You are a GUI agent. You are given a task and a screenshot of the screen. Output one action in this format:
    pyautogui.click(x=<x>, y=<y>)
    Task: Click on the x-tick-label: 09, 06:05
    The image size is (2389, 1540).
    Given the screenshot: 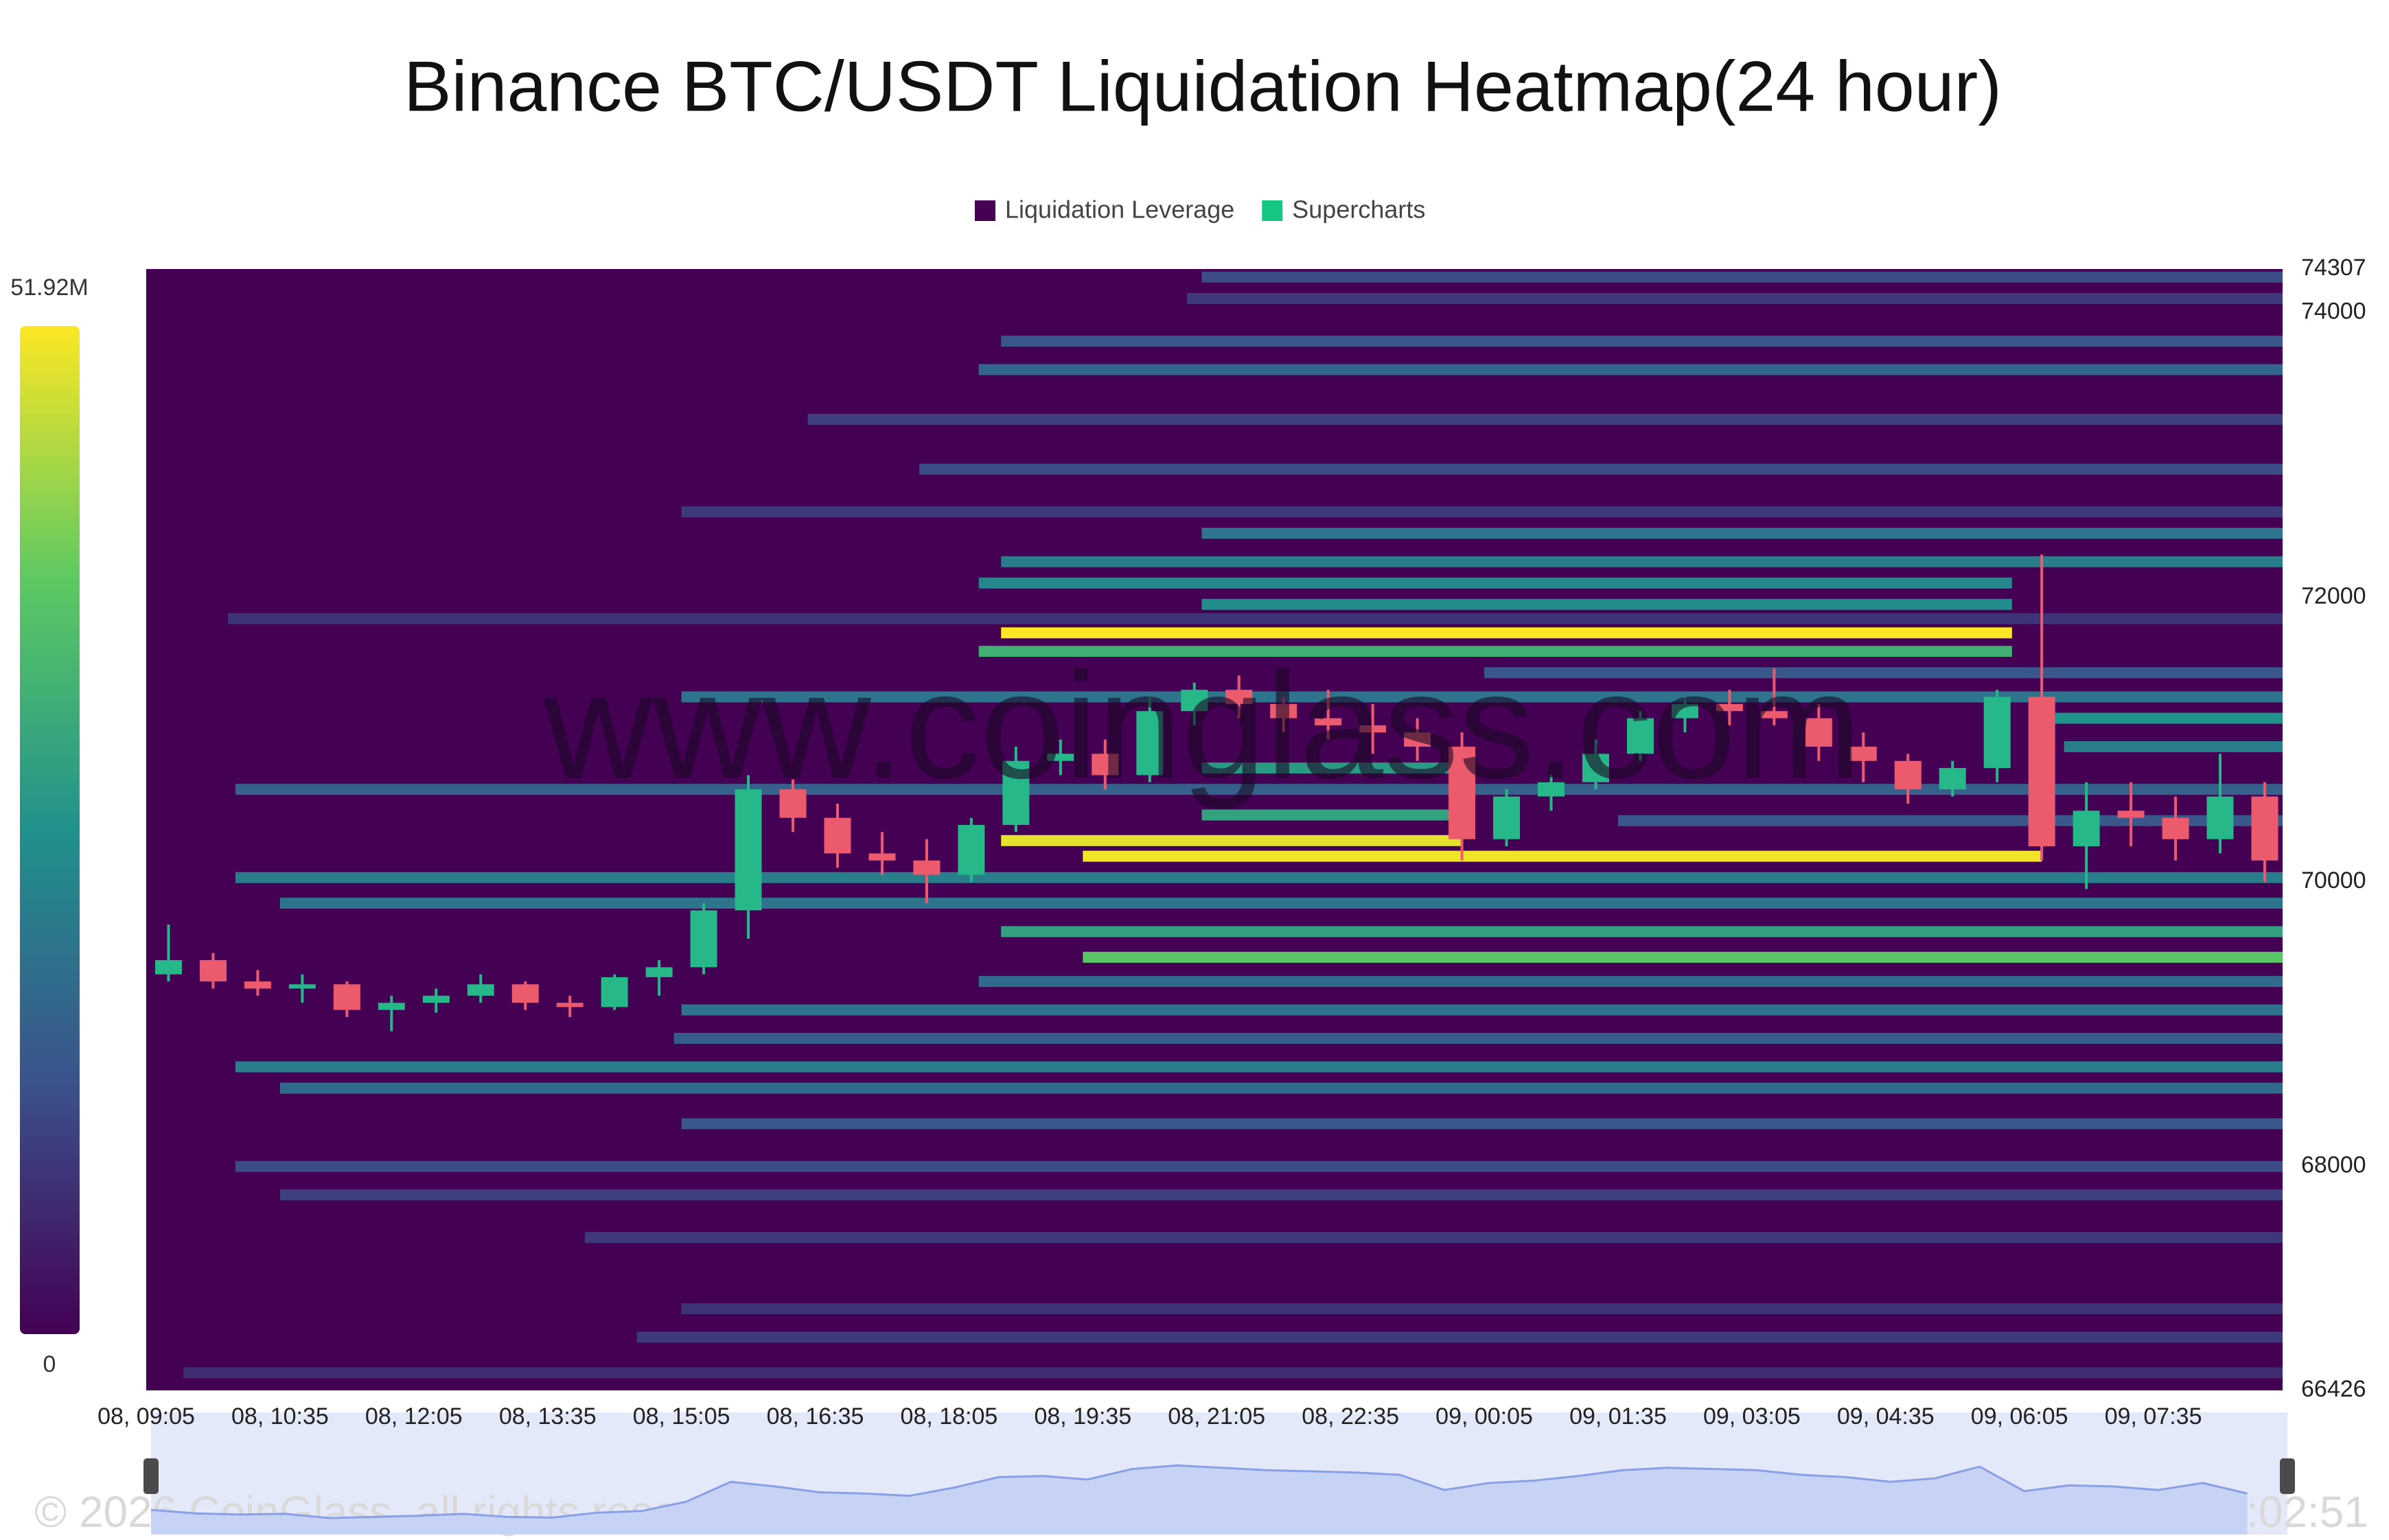 What is the action you would take?
    pyautogui.click(x=2019, y=1416)
    